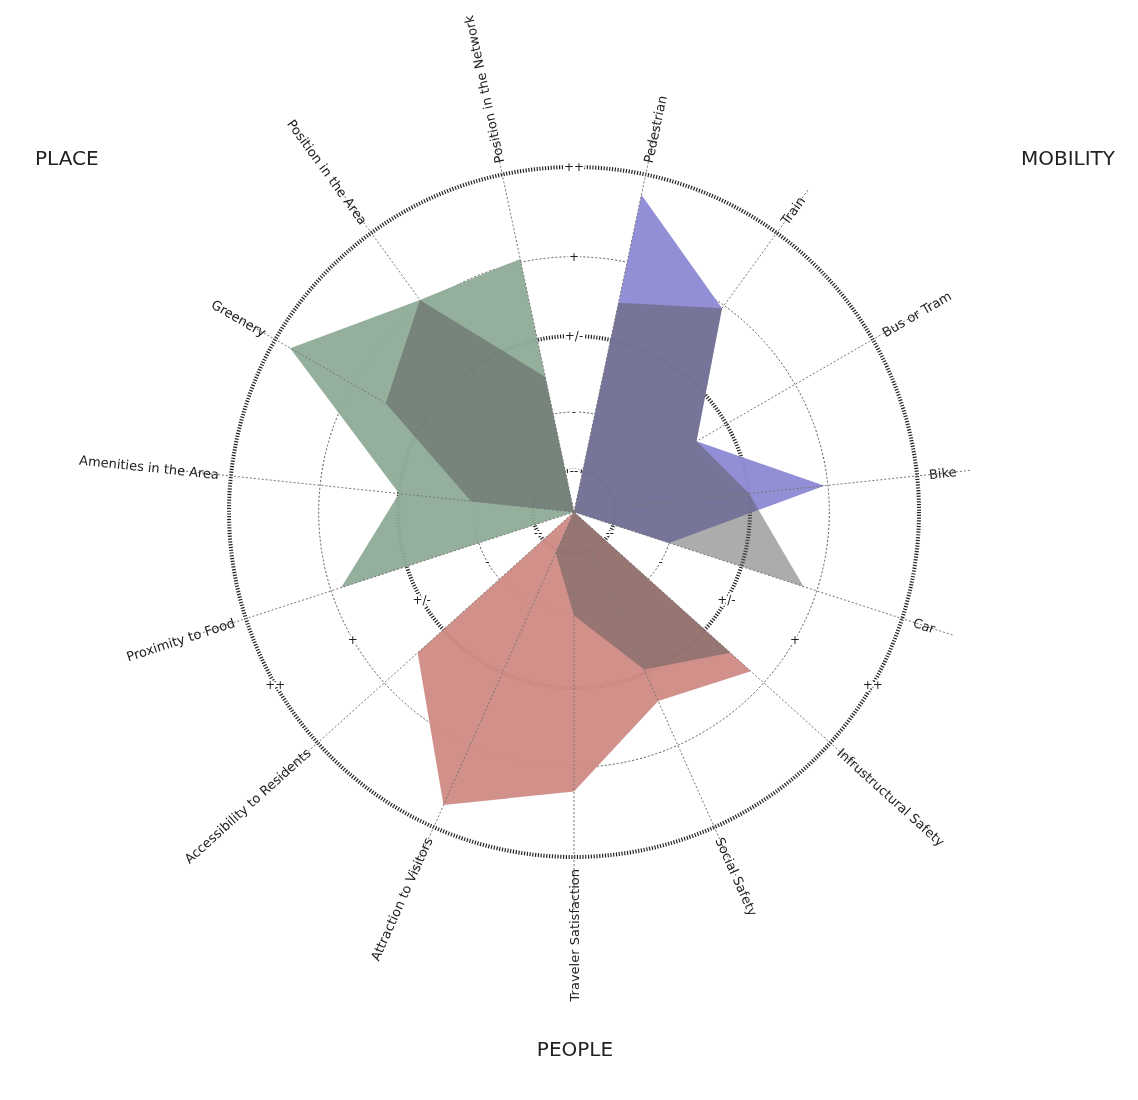 This screenshot has width=1138, height=1100. Describe the element at coordinates (575, 1049) in the screenshot. I see `text: PEOPLE` at that location.